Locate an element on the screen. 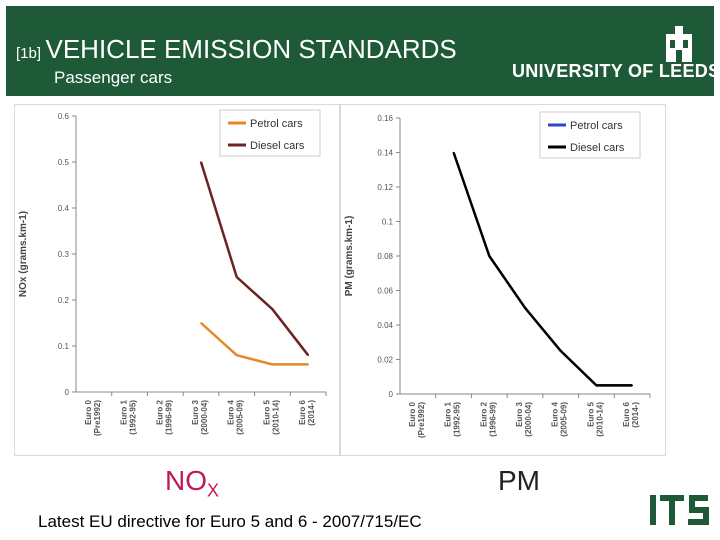 The height and width of the screenshot is (540, 720). nox-label: NOX is located at coordinates (192, 483).